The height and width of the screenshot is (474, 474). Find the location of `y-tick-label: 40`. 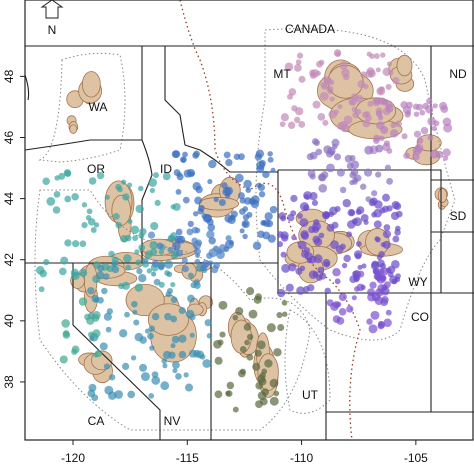

y-tick-label: 40 is located at coordinates (9, 321).